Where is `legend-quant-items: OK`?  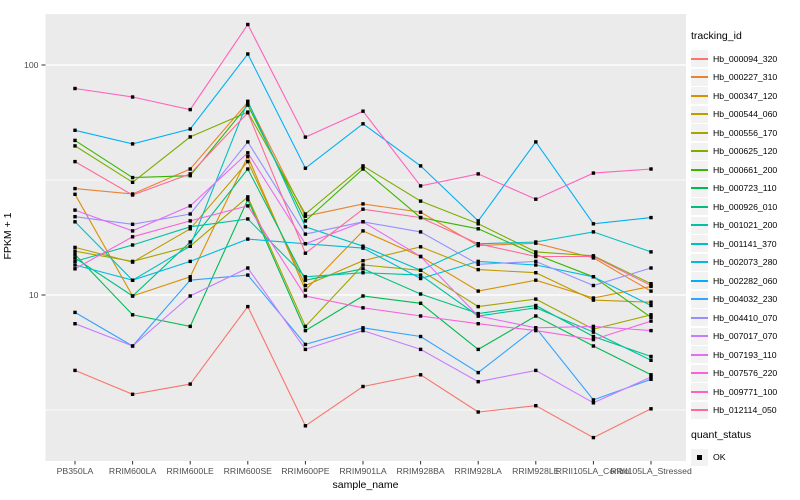
legend-quant-items: OK is located at coordinates (745, 457).